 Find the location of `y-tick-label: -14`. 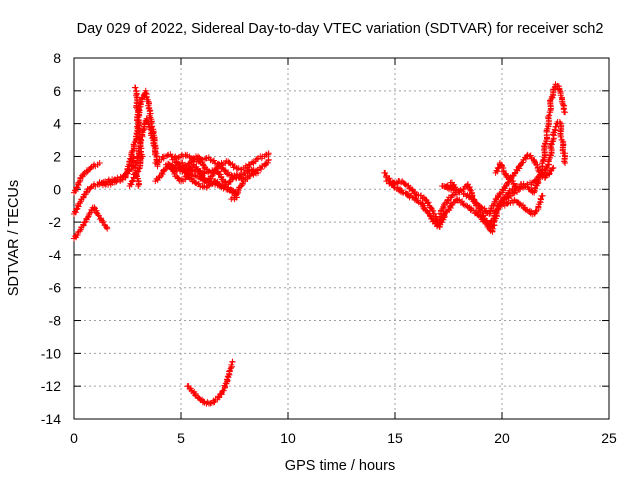

y-tick-label: -14 is located at coordinates (51, 419).